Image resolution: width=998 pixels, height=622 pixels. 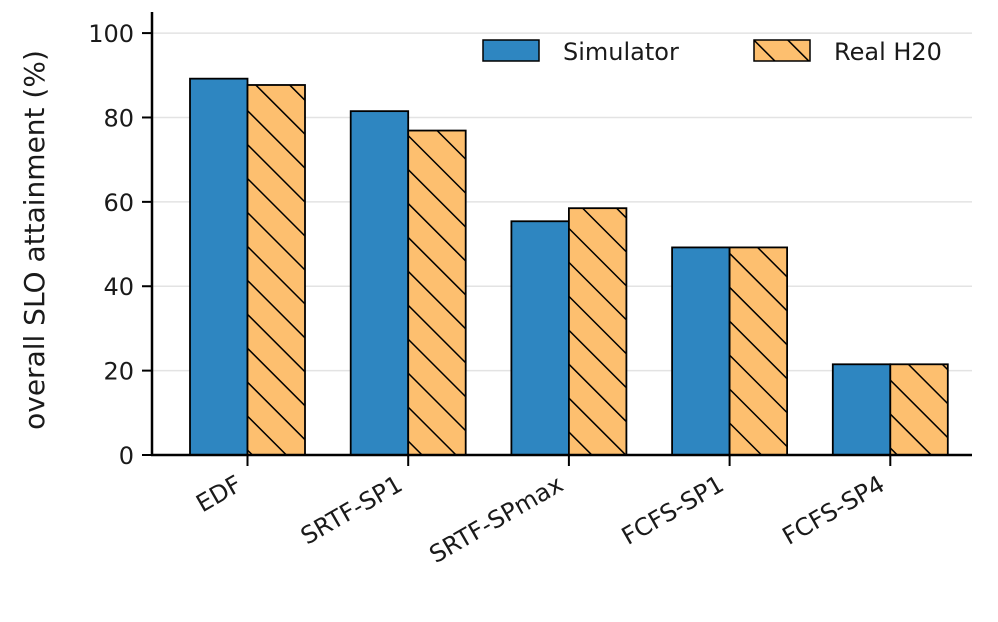 I want to click on bar-real-h20-srtf-spmax, so click(x=598, y=331).